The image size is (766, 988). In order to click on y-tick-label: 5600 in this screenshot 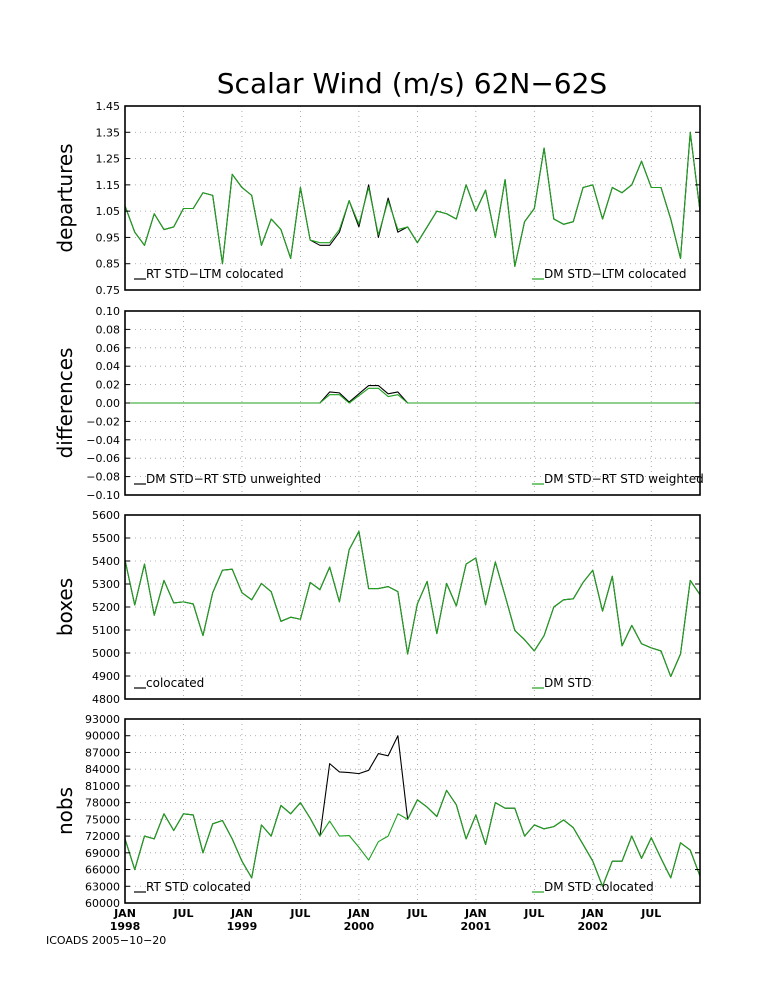, I will do `click(106, 515)`.